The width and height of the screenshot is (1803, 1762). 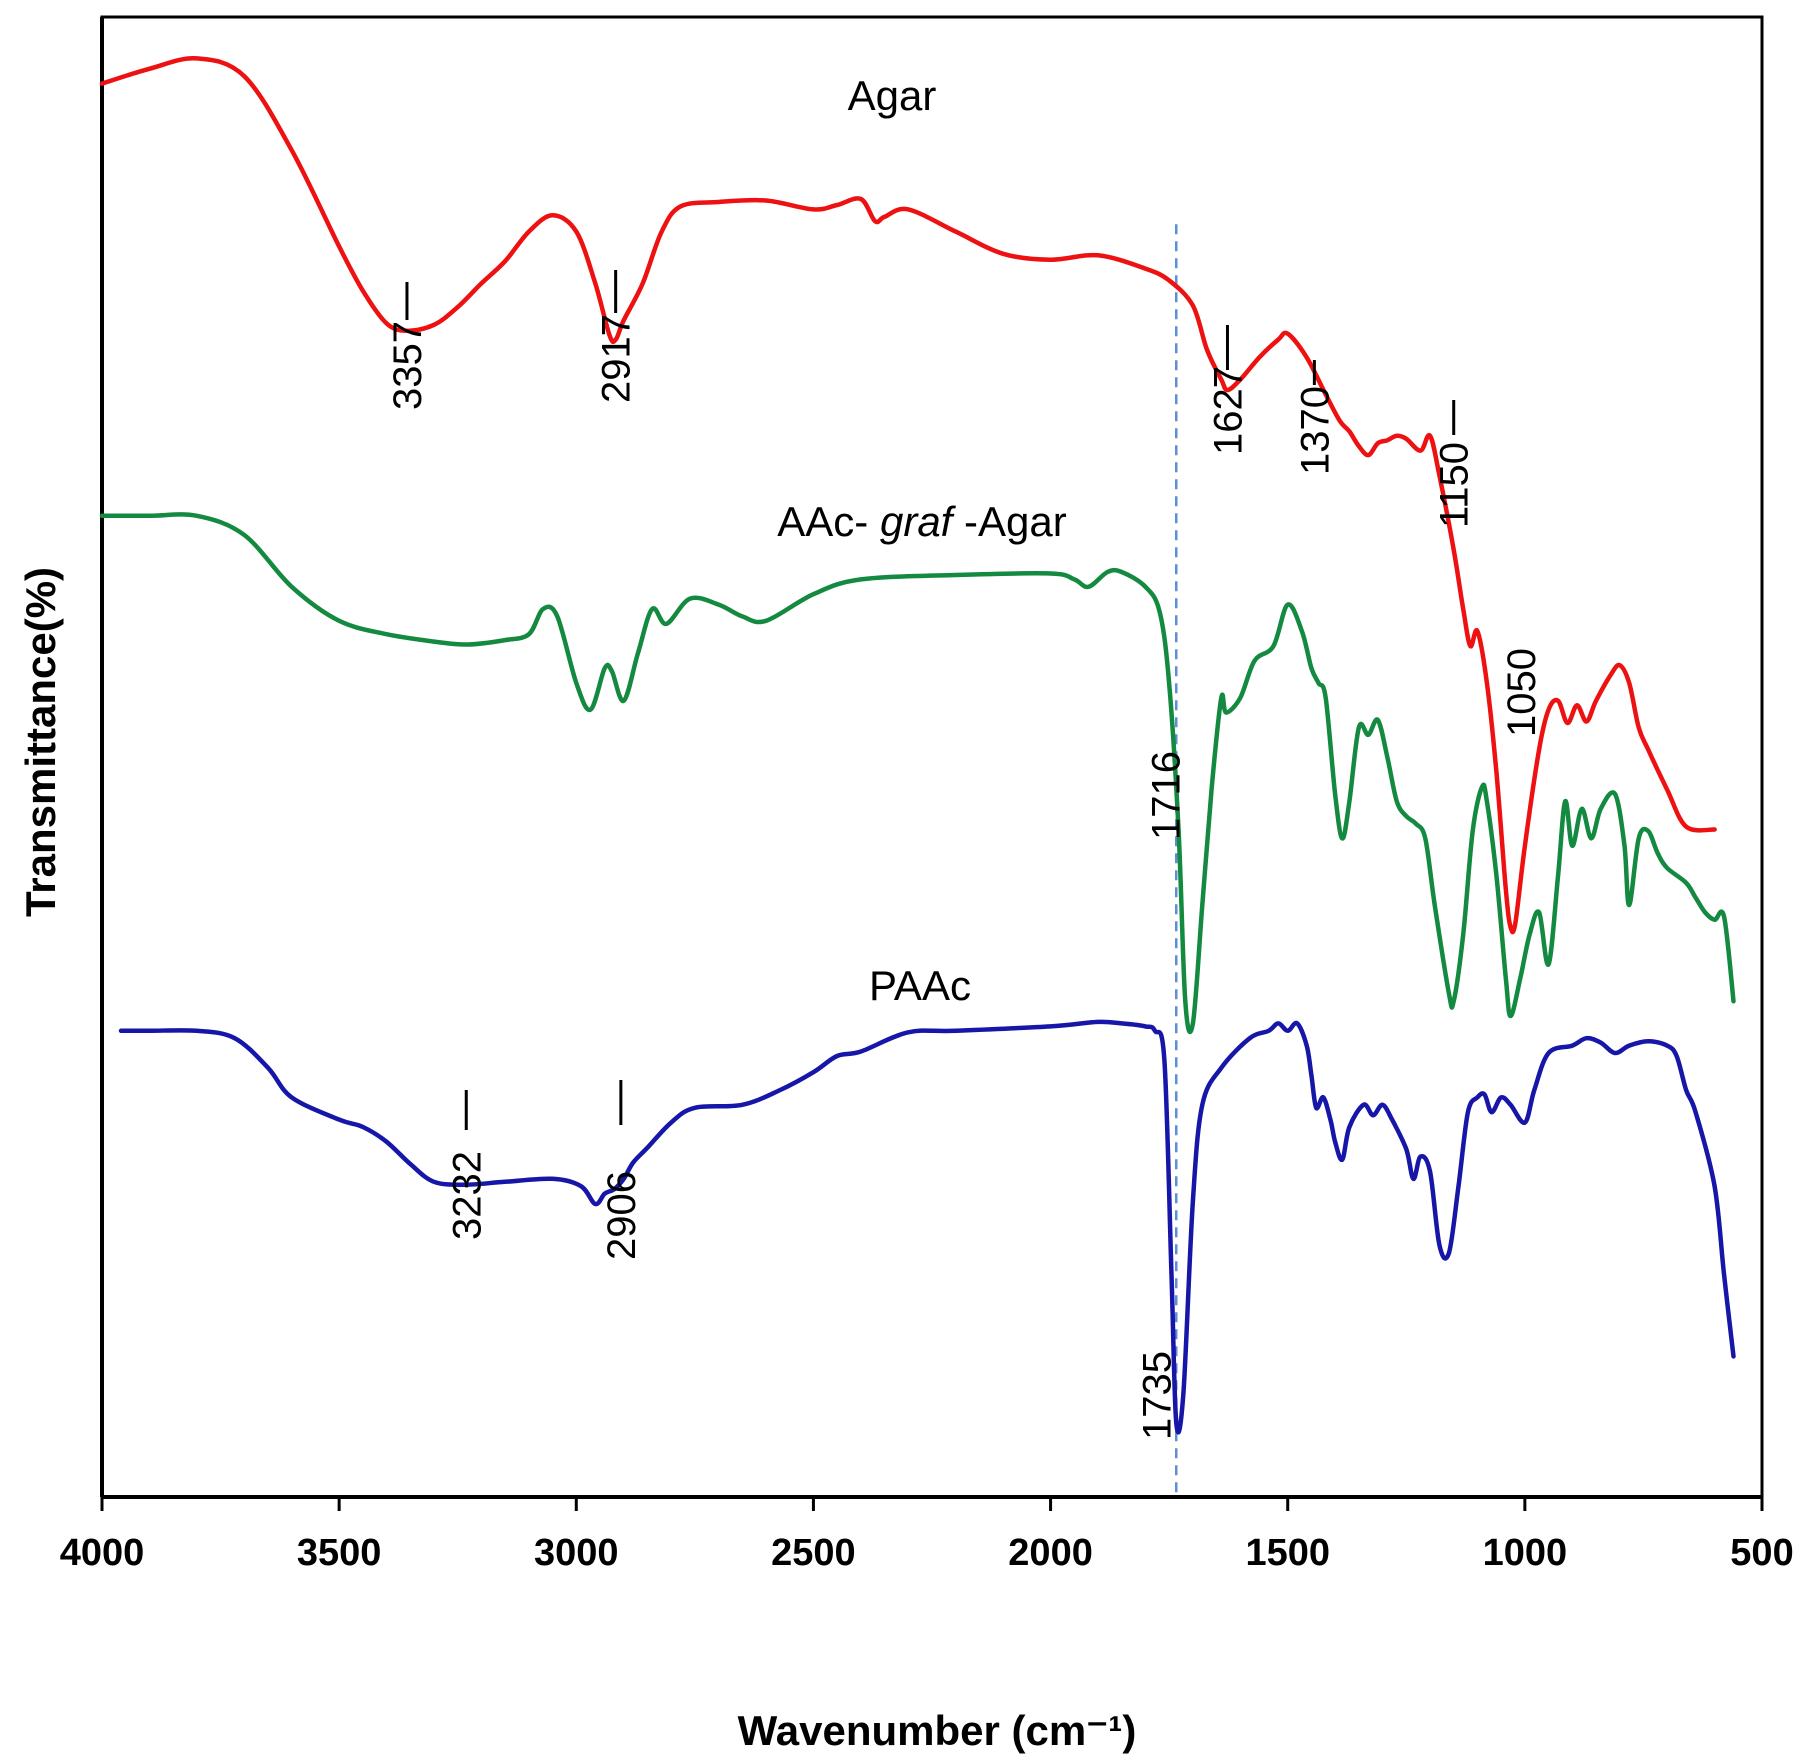 What do you see at coordinates (1009, 521) in the screenshot?
I see `series-label-part-3: -Agar` at bounding box center [1009, 521].